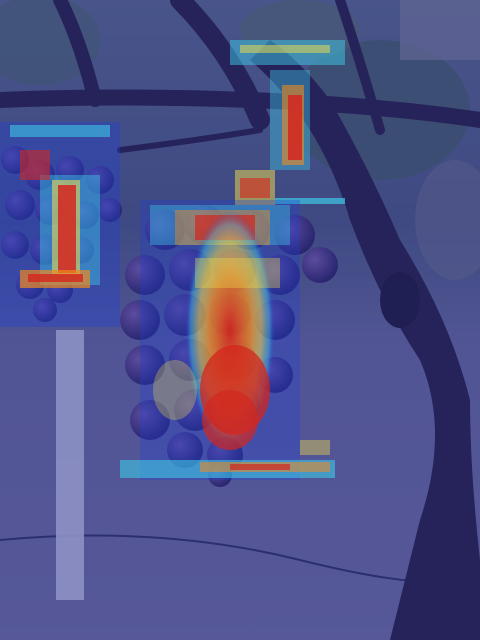 Image resolution: width=480 pixels, height=640 pixels. I want to click on heatmap-stem, so click(287, 122).